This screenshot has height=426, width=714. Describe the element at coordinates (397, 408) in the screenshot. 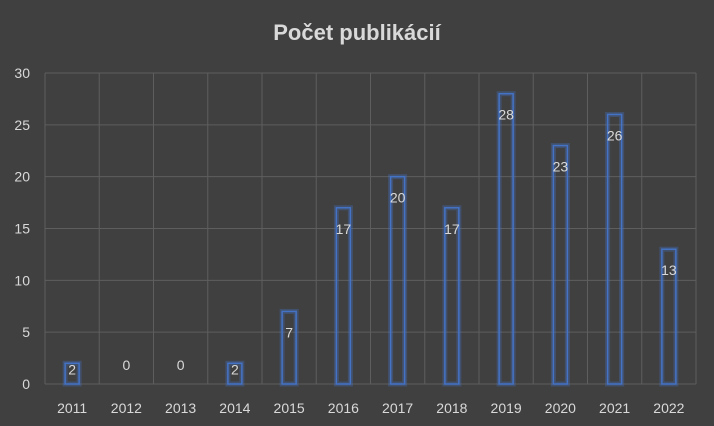

I see `x-tick-label: 2017` at that location.